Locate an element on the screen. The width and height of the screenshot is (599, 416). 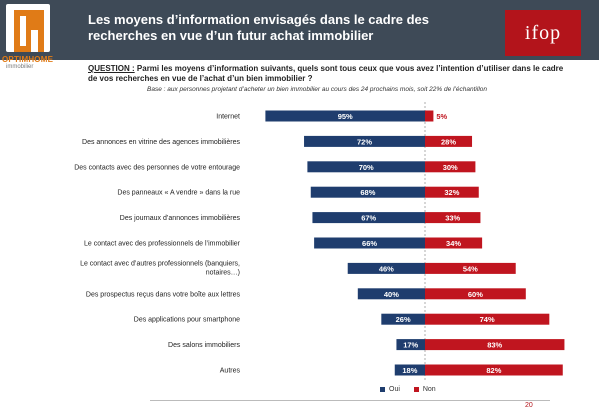
data-label-oui: 17% is located at coordinates (410, 345).